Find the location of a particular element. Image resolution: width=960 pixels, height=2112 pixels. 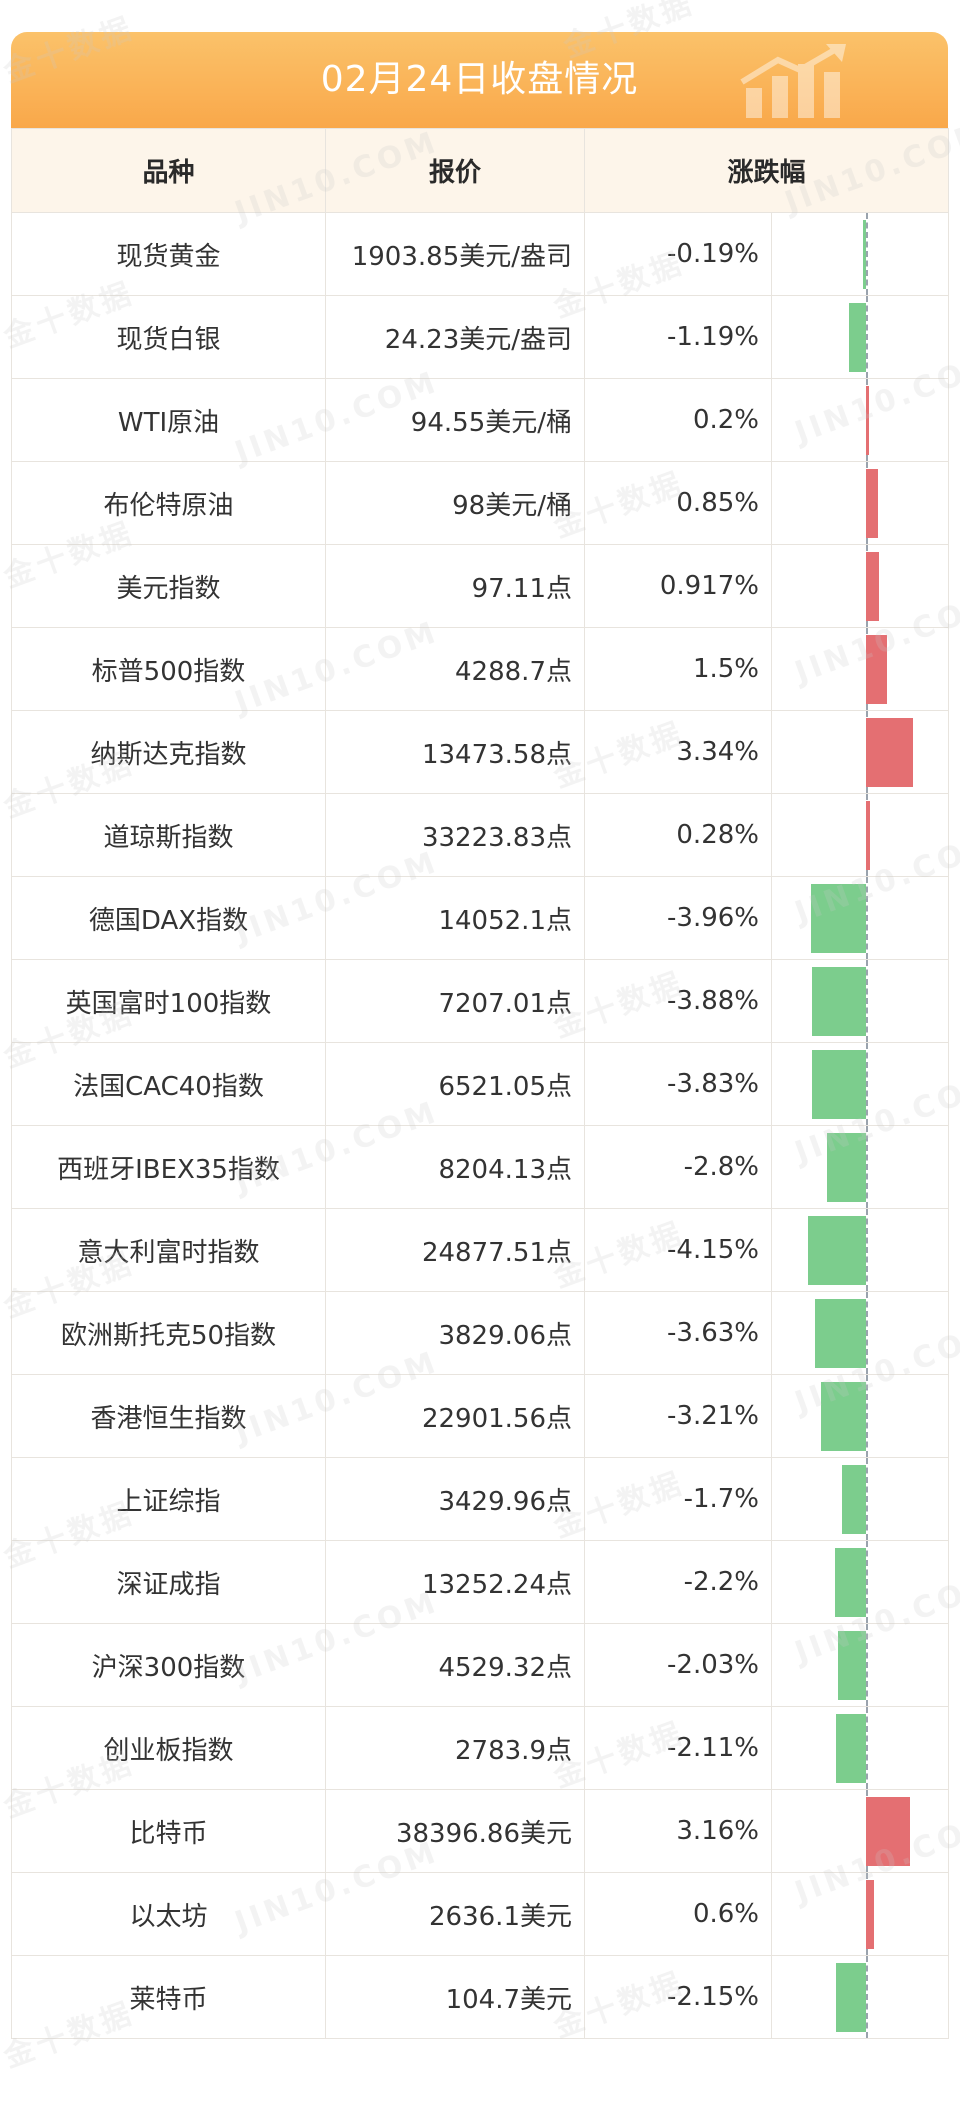

table-row: 美元指数 97.11点 0.917% is located at coordinates (480, 586).